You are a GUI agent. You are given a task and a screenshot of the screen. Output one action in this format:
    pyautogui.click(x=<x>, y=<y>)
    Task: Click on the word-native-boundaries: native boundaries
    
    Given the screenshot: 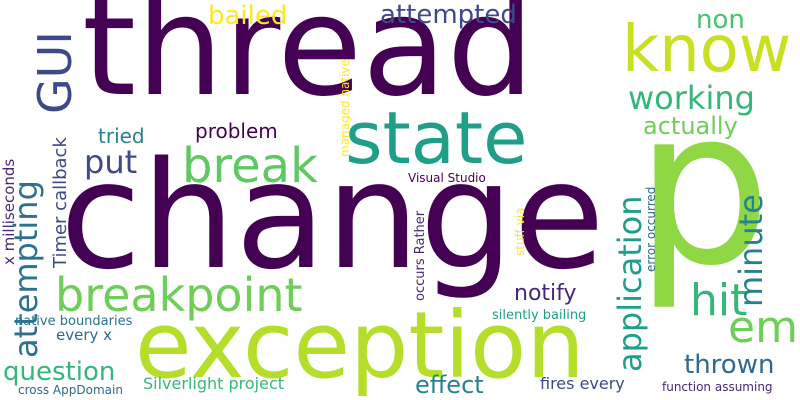 What is the action you would take?
    pyautogui.click(x=74, y=321)
    